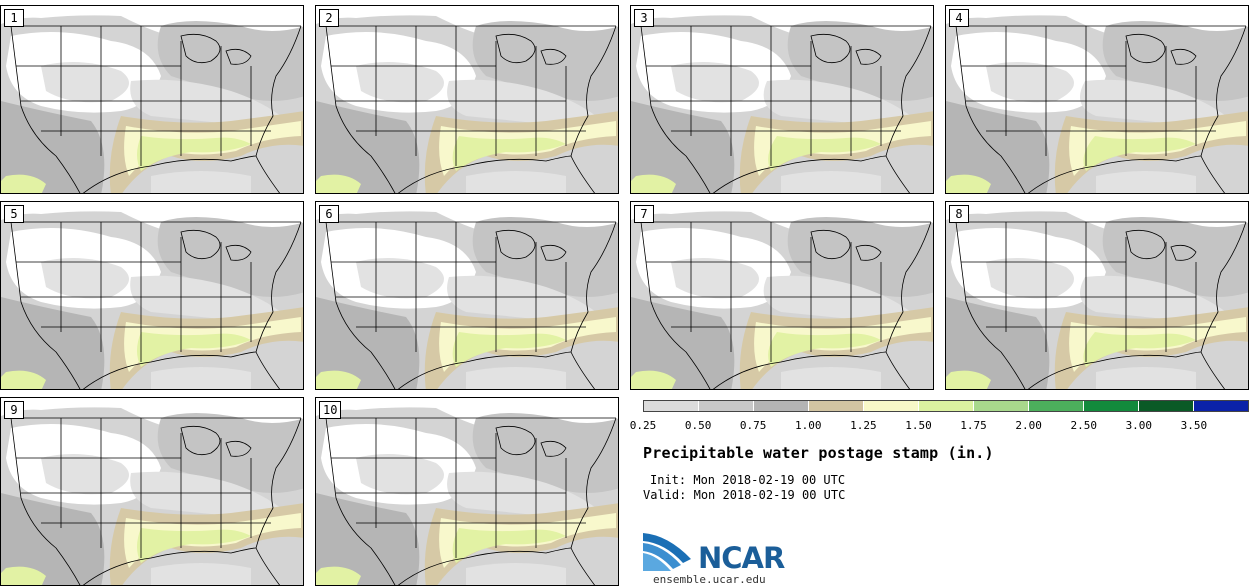 This screenshot has width=1260, height=588. What do you see at coordinates (330, 410) in the screenshot?
I see `panel-number: 10` at bounding box center [330, 410].